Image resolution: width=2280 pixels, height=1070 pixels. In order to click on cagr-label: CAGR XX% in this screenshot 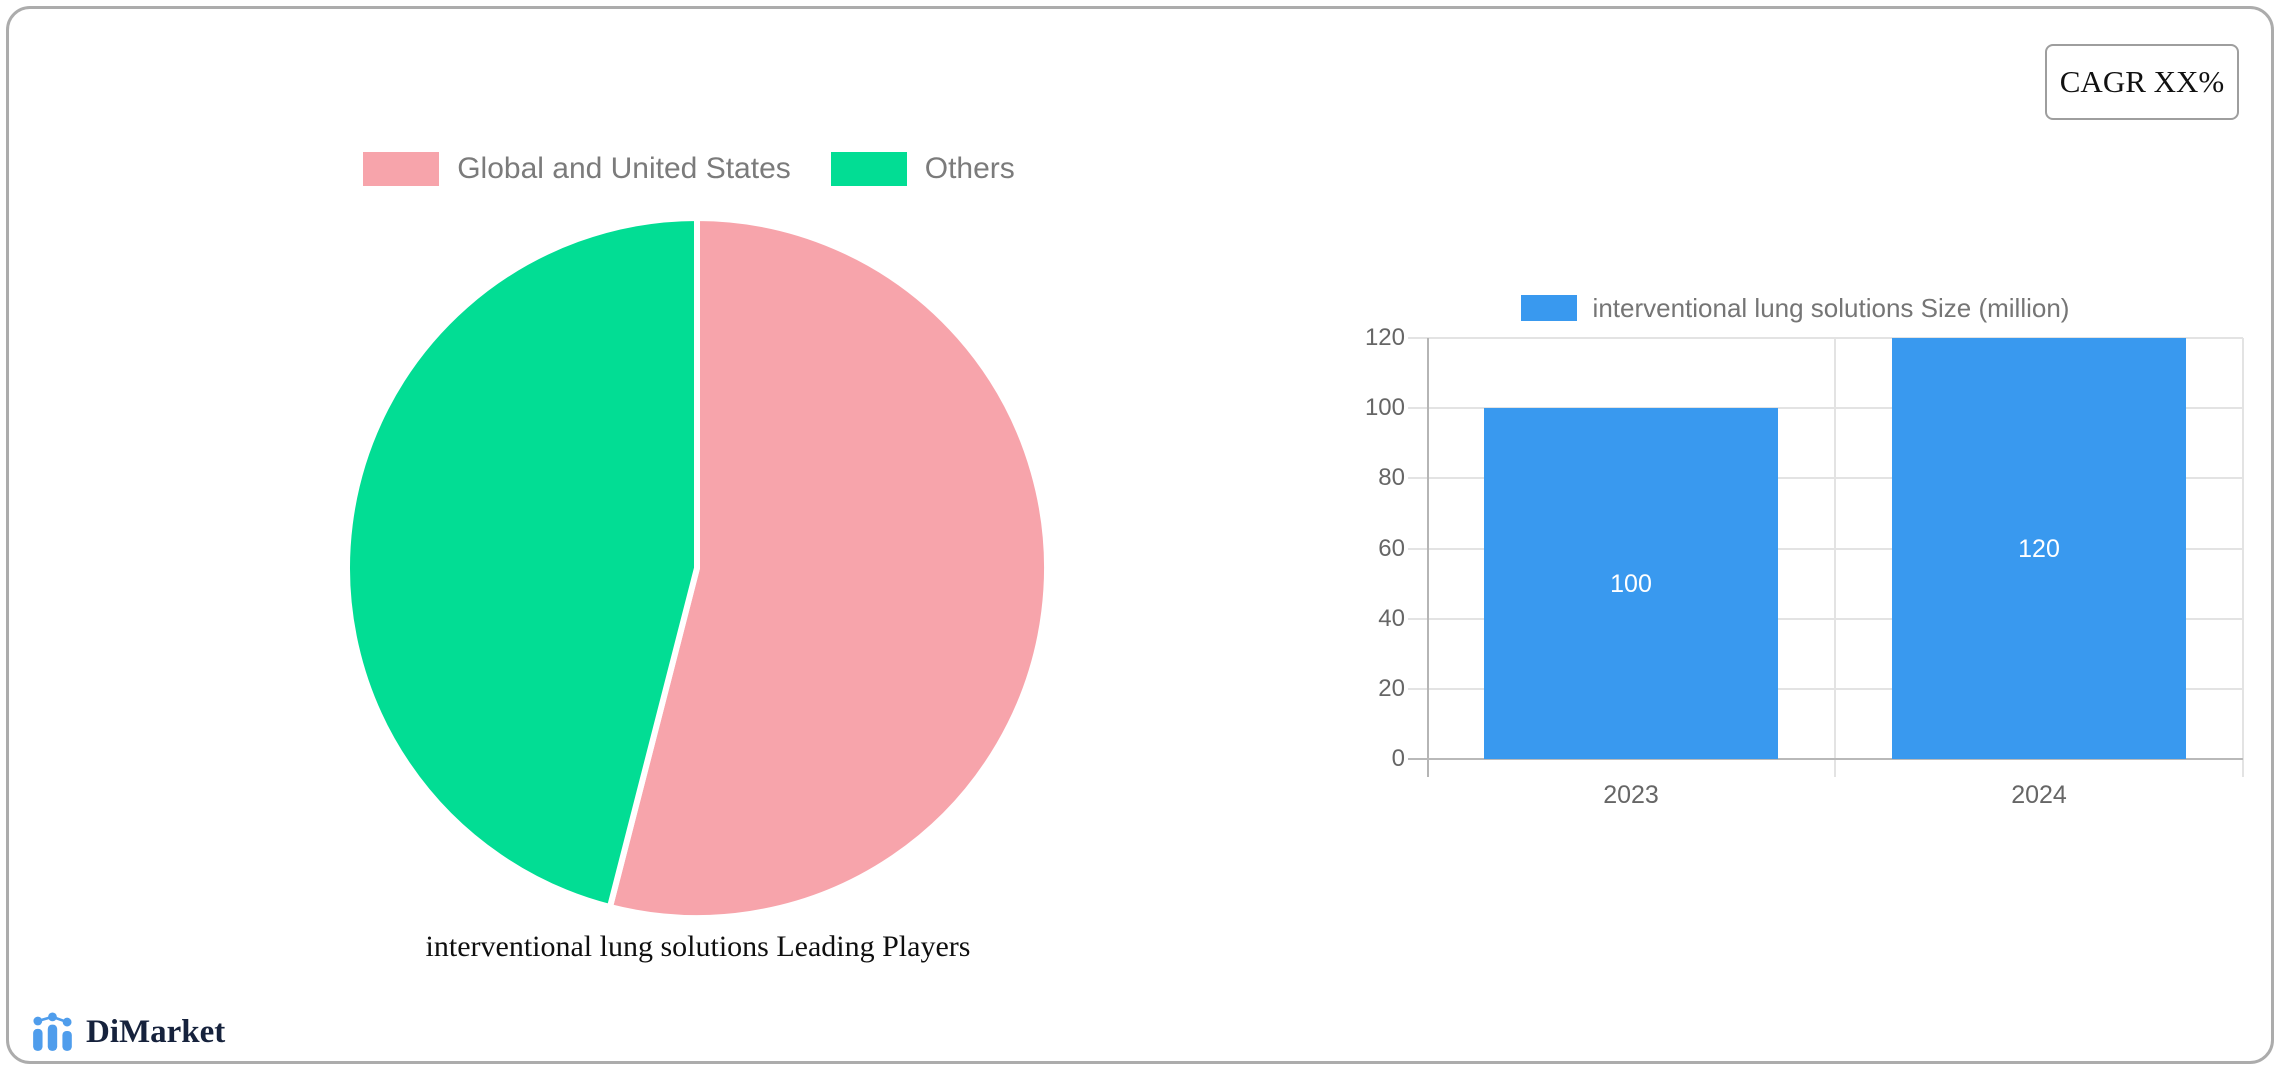, I will do `click(2142, 81)`.